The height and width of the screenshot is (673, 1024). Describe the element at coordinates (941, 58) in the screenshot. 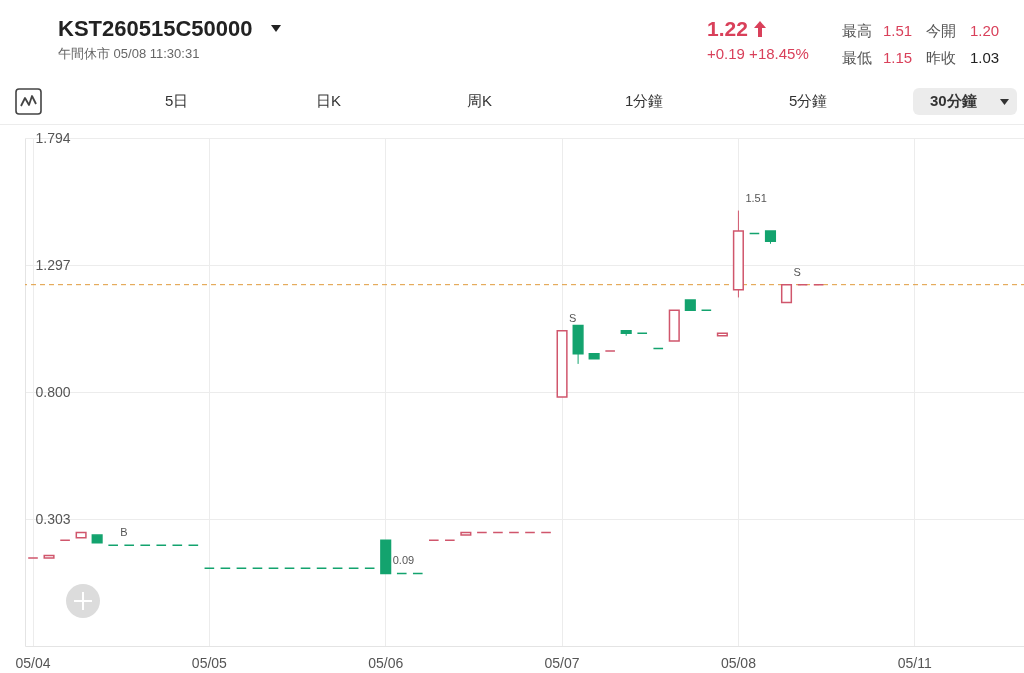

I see `text: 昨收` at that location.